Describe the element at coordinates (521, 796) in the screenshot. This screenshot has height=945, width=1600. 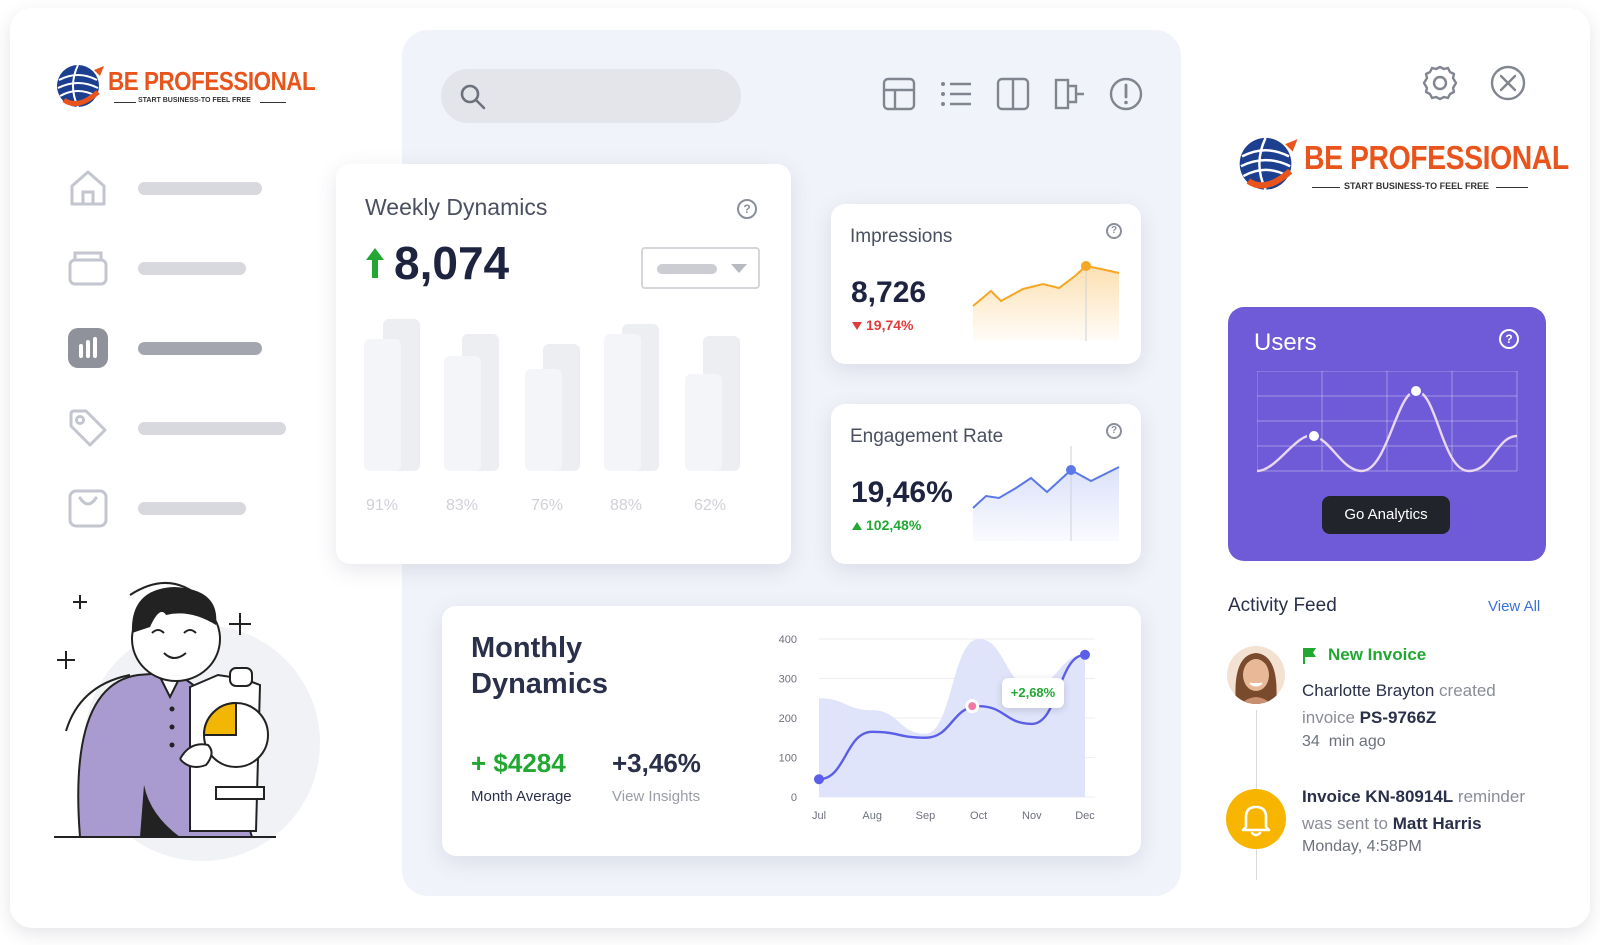
I see `month-average-label: Month Average` at that location.